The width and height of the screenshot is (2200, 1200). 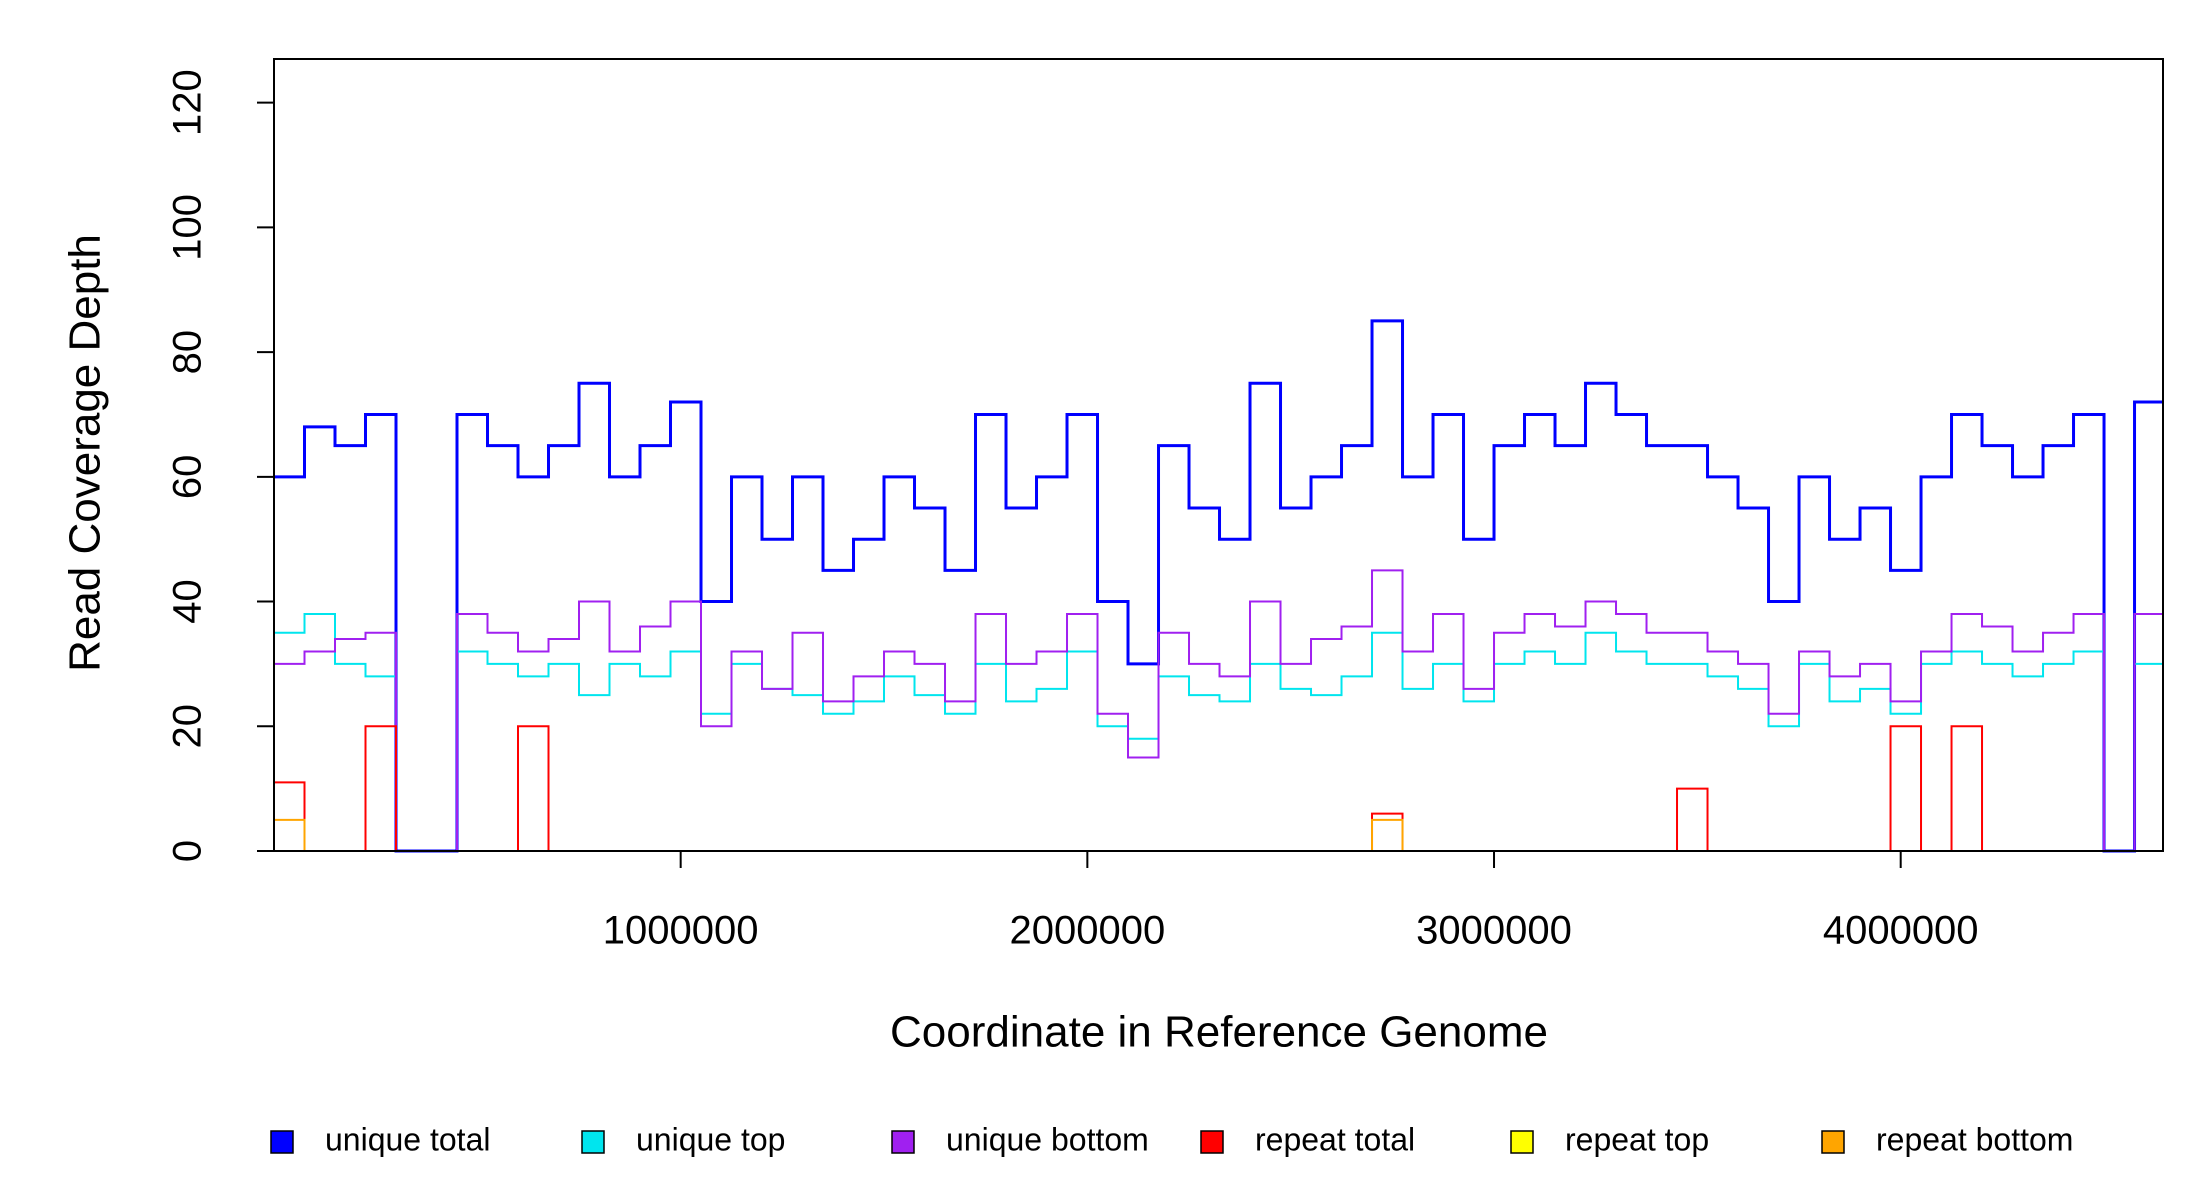 I want to click on y-tick-label: 80, so click(x=188, y=352).